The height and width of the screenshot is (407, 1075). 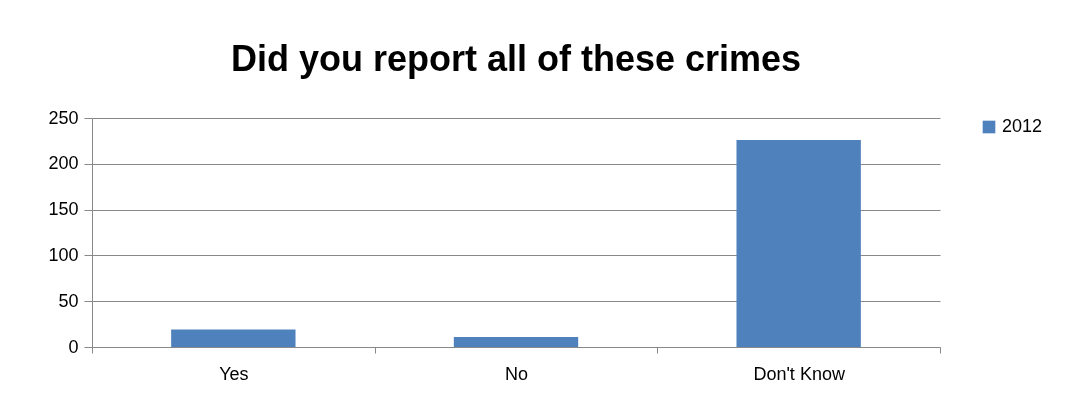 What do you see at coordinates (63, 117) in the screenshot?
I see `y-tick-label: 250` at bounding box center [63, 117].